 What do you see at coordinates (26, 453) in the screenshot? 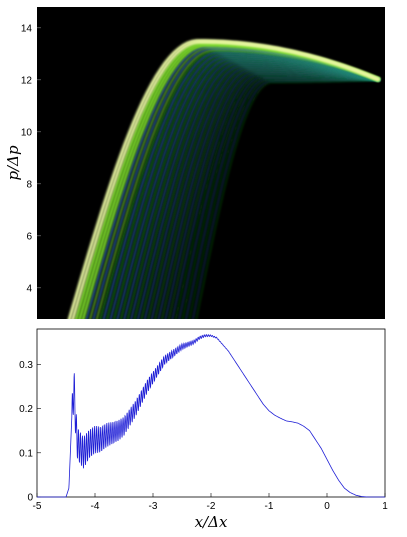
I see `density-y-tick-label: 0.1` at bounding box center [26, 453].